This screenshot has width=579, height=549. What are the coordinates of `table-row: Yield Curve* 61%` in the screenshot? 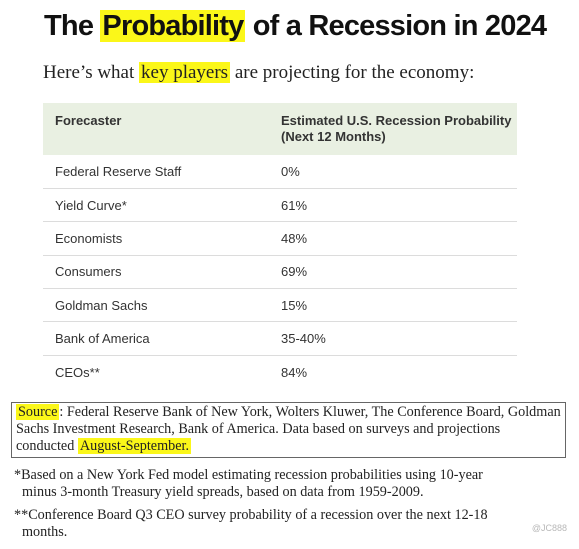 It's located at (280, 205).